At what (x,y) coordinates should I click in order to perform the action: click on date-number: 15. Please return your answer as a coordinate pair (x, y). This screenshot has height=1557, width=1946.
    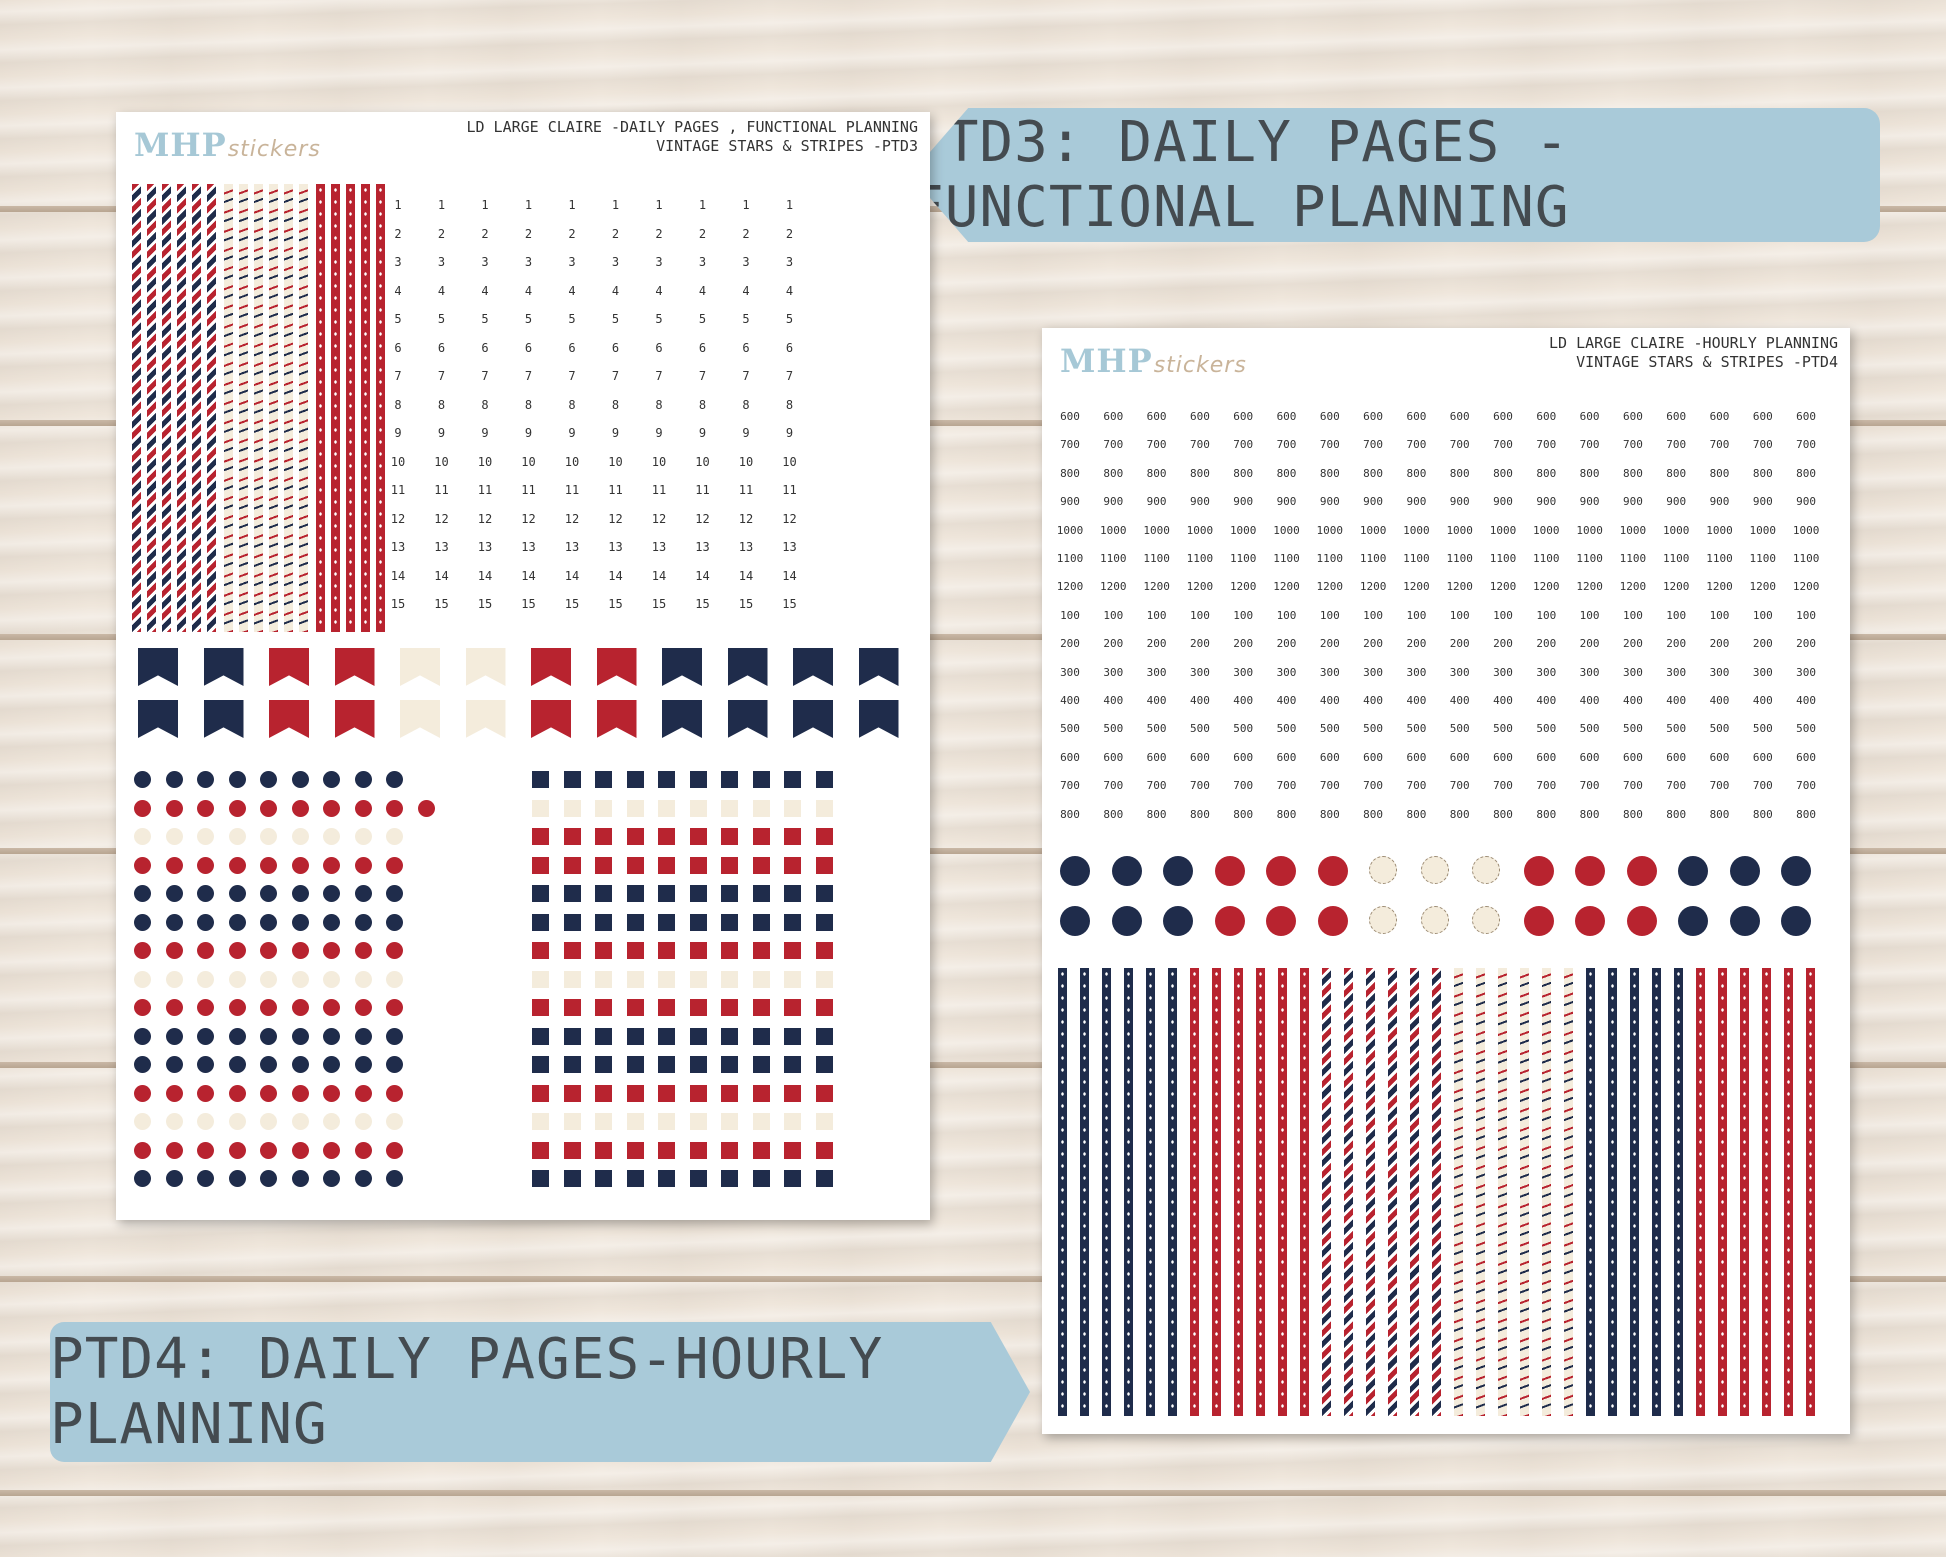
    Looking at the image, I should click on (702, 604).